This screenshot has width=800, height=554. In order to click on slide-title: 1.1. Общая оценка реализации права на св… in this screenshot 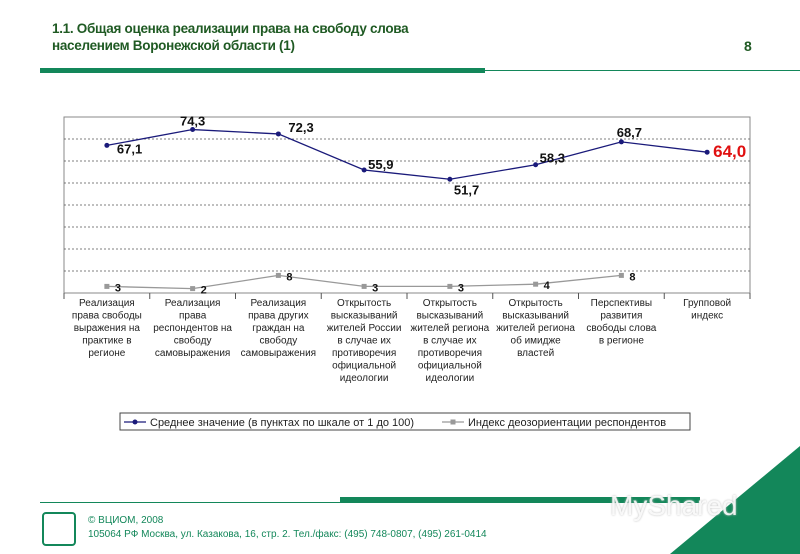, I will do `click(230, 37)`.